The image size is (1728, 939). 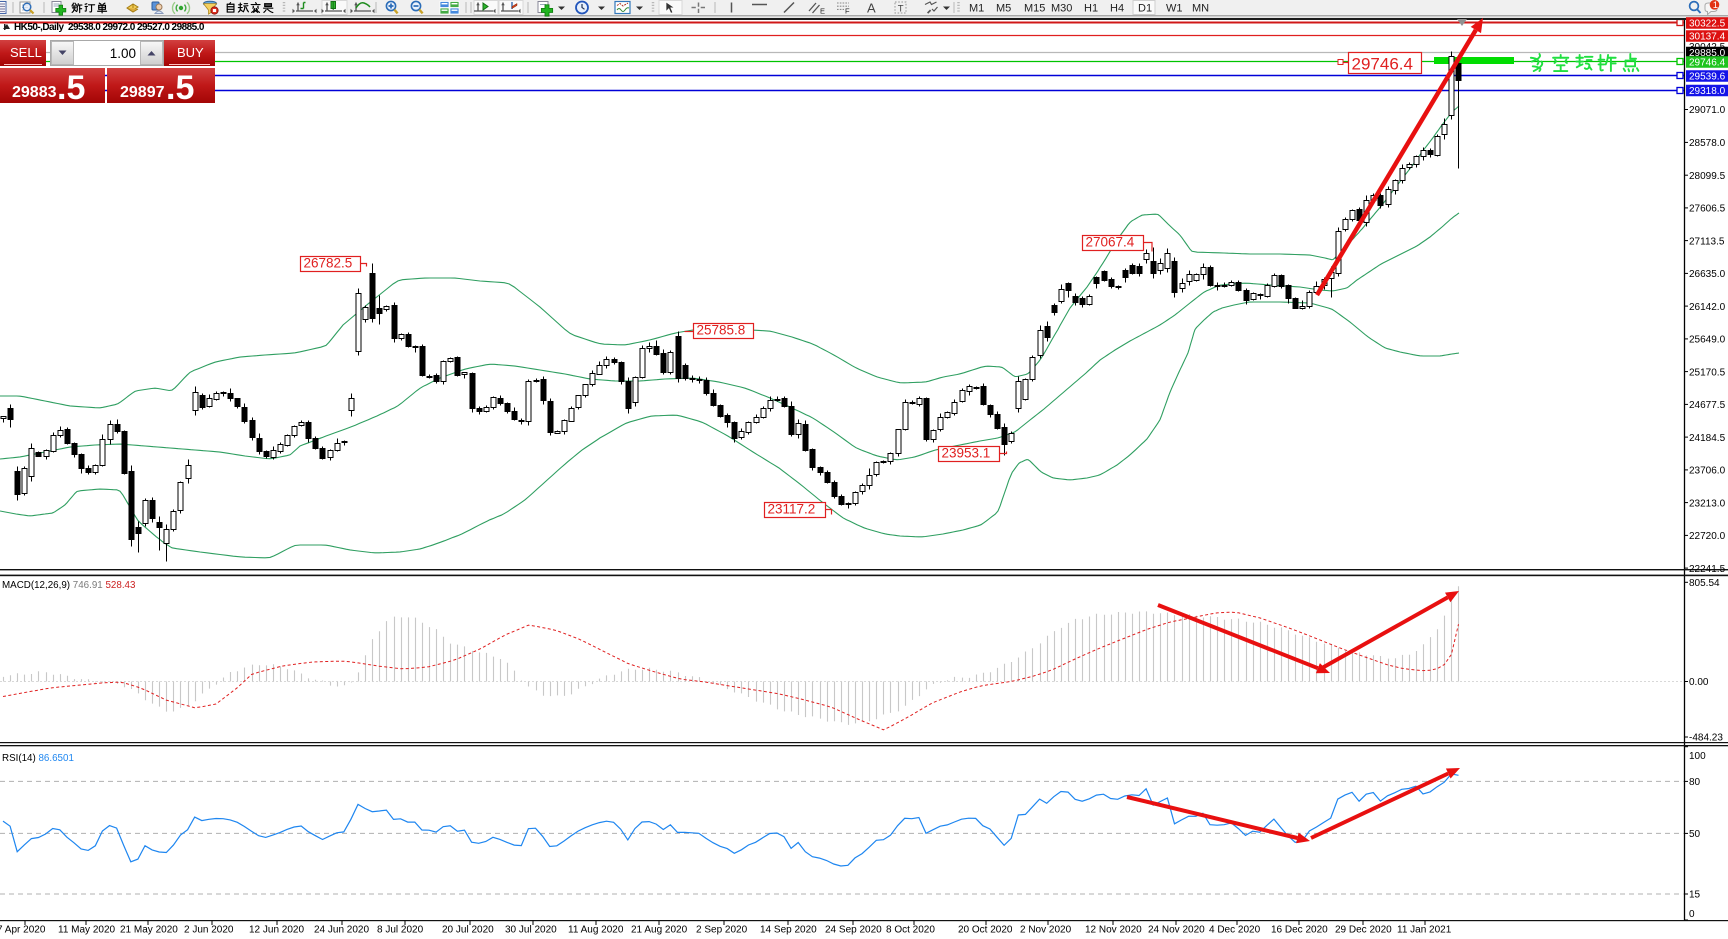 What do you see at coordinates (209, 930) in the screenshot?
I see `svg-text: 2 Jun 2020` at bounding box center [209, 930].